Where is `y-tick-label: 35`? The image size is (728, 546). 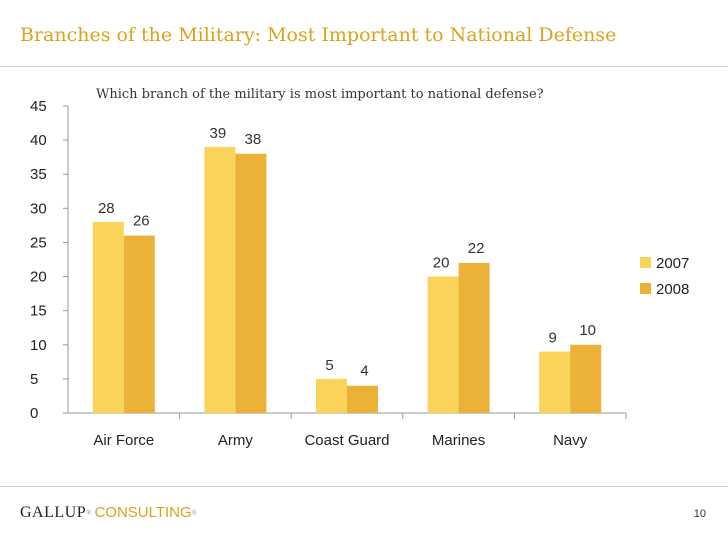
y-tick-label: 35 is located at coordinates (38, 174).